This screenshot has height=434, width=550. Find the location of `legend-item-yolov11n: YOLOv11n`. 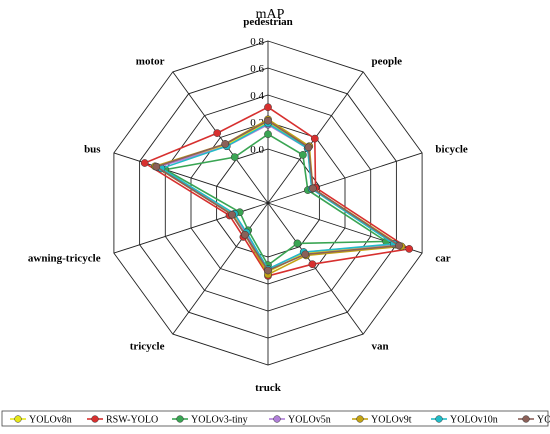

legend-item-yolov11n: YOLOv11n is located at coordinates (534, 420).